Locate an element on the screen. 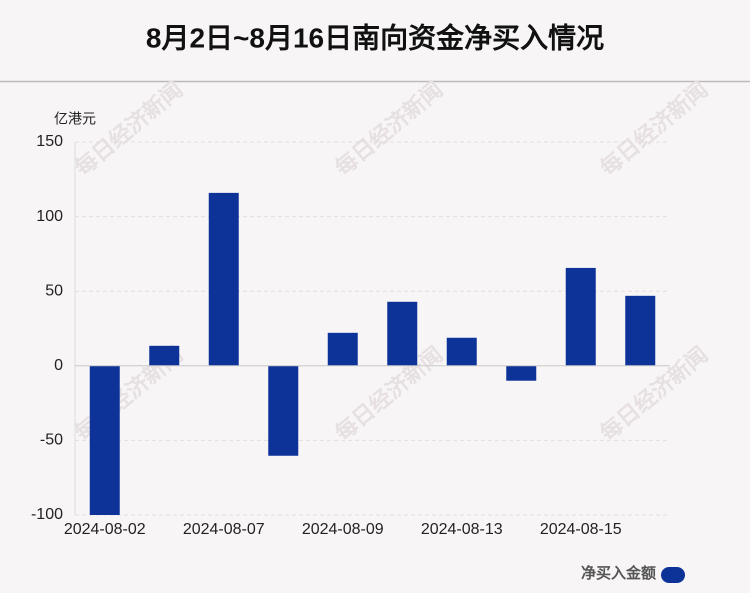 The width and height of the screenshot is (750, 593). x-tick-label: 2024-08-15 is located at coordinates (581, 529).